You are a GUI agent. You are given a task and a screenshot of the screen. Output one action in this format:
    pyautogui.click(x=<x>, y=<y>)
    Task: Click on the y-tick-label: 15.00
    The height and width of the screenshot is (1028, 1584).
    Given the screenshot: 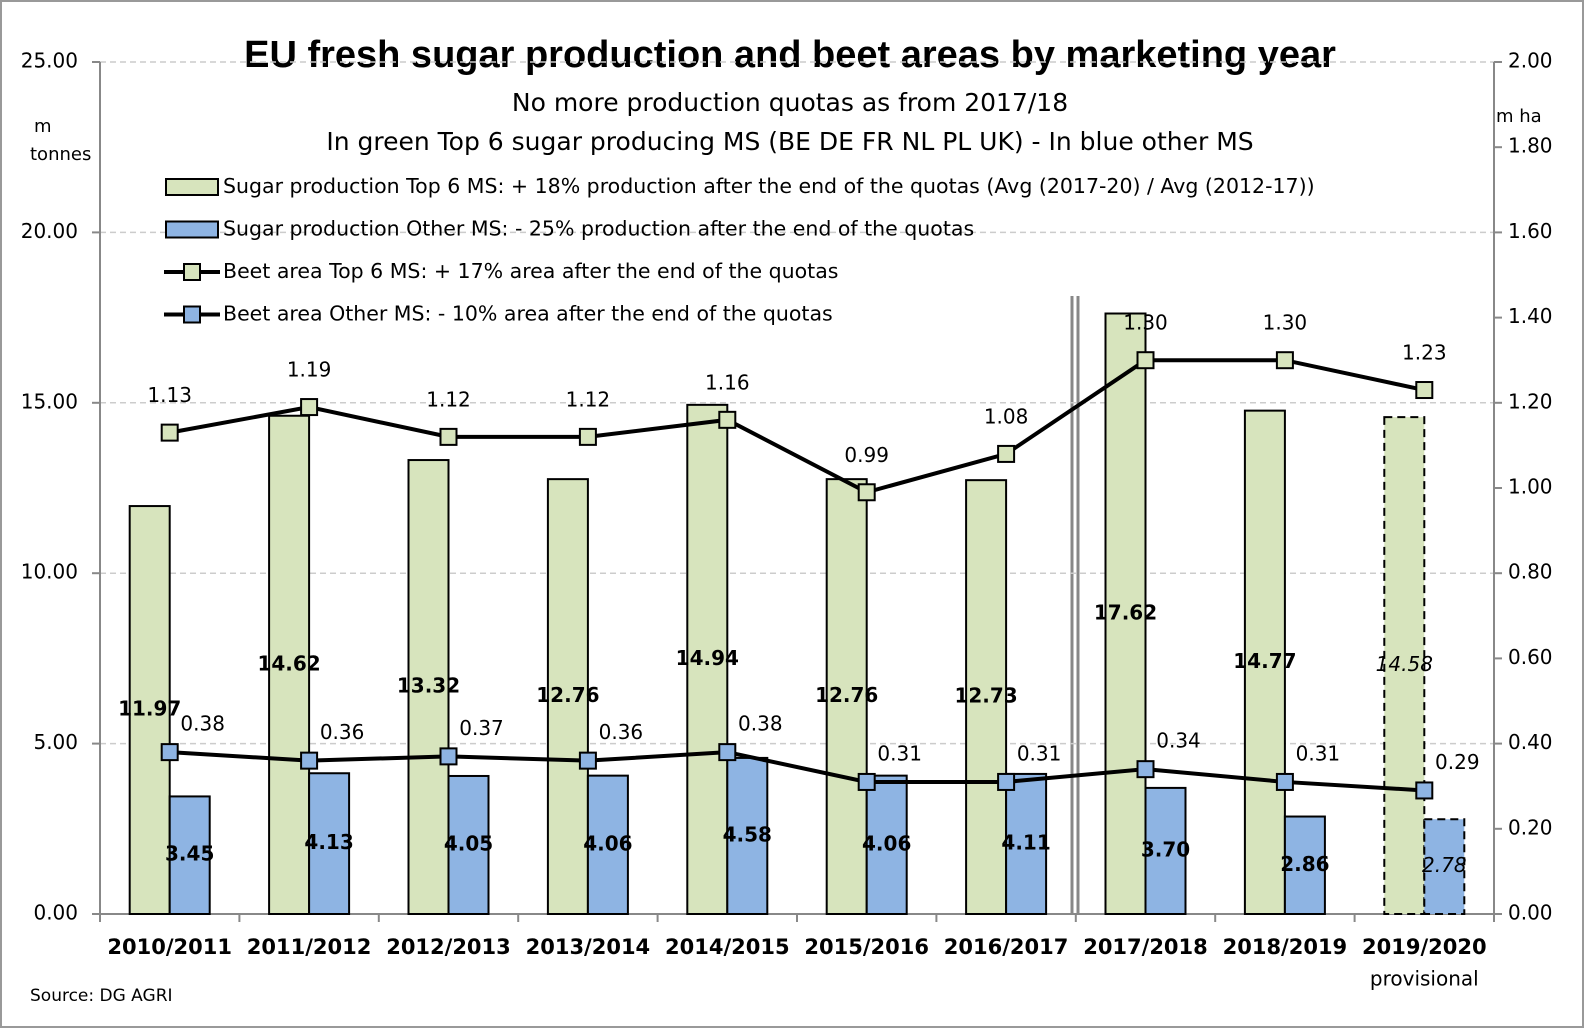 What is the action you would take?
    pyautogui.click(x=49, y=401)
    